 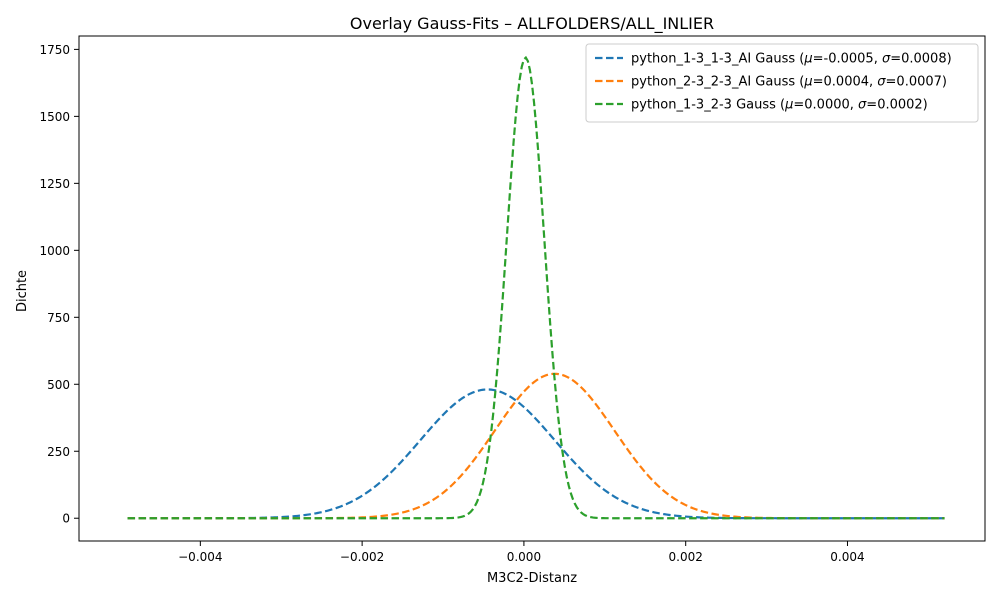 I want to click on x-tick-label: −0.004, so click(x=200, y=557).